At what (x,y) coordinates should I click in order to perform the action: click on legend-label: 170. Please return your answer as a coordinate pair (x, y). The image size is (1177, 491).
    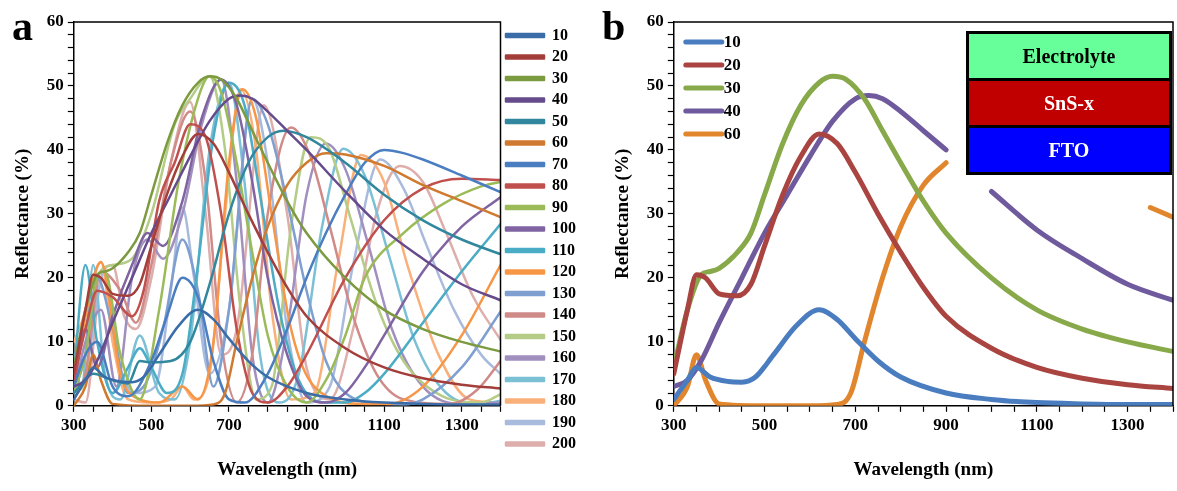
    Looking at the image, I should click on (564, 378).